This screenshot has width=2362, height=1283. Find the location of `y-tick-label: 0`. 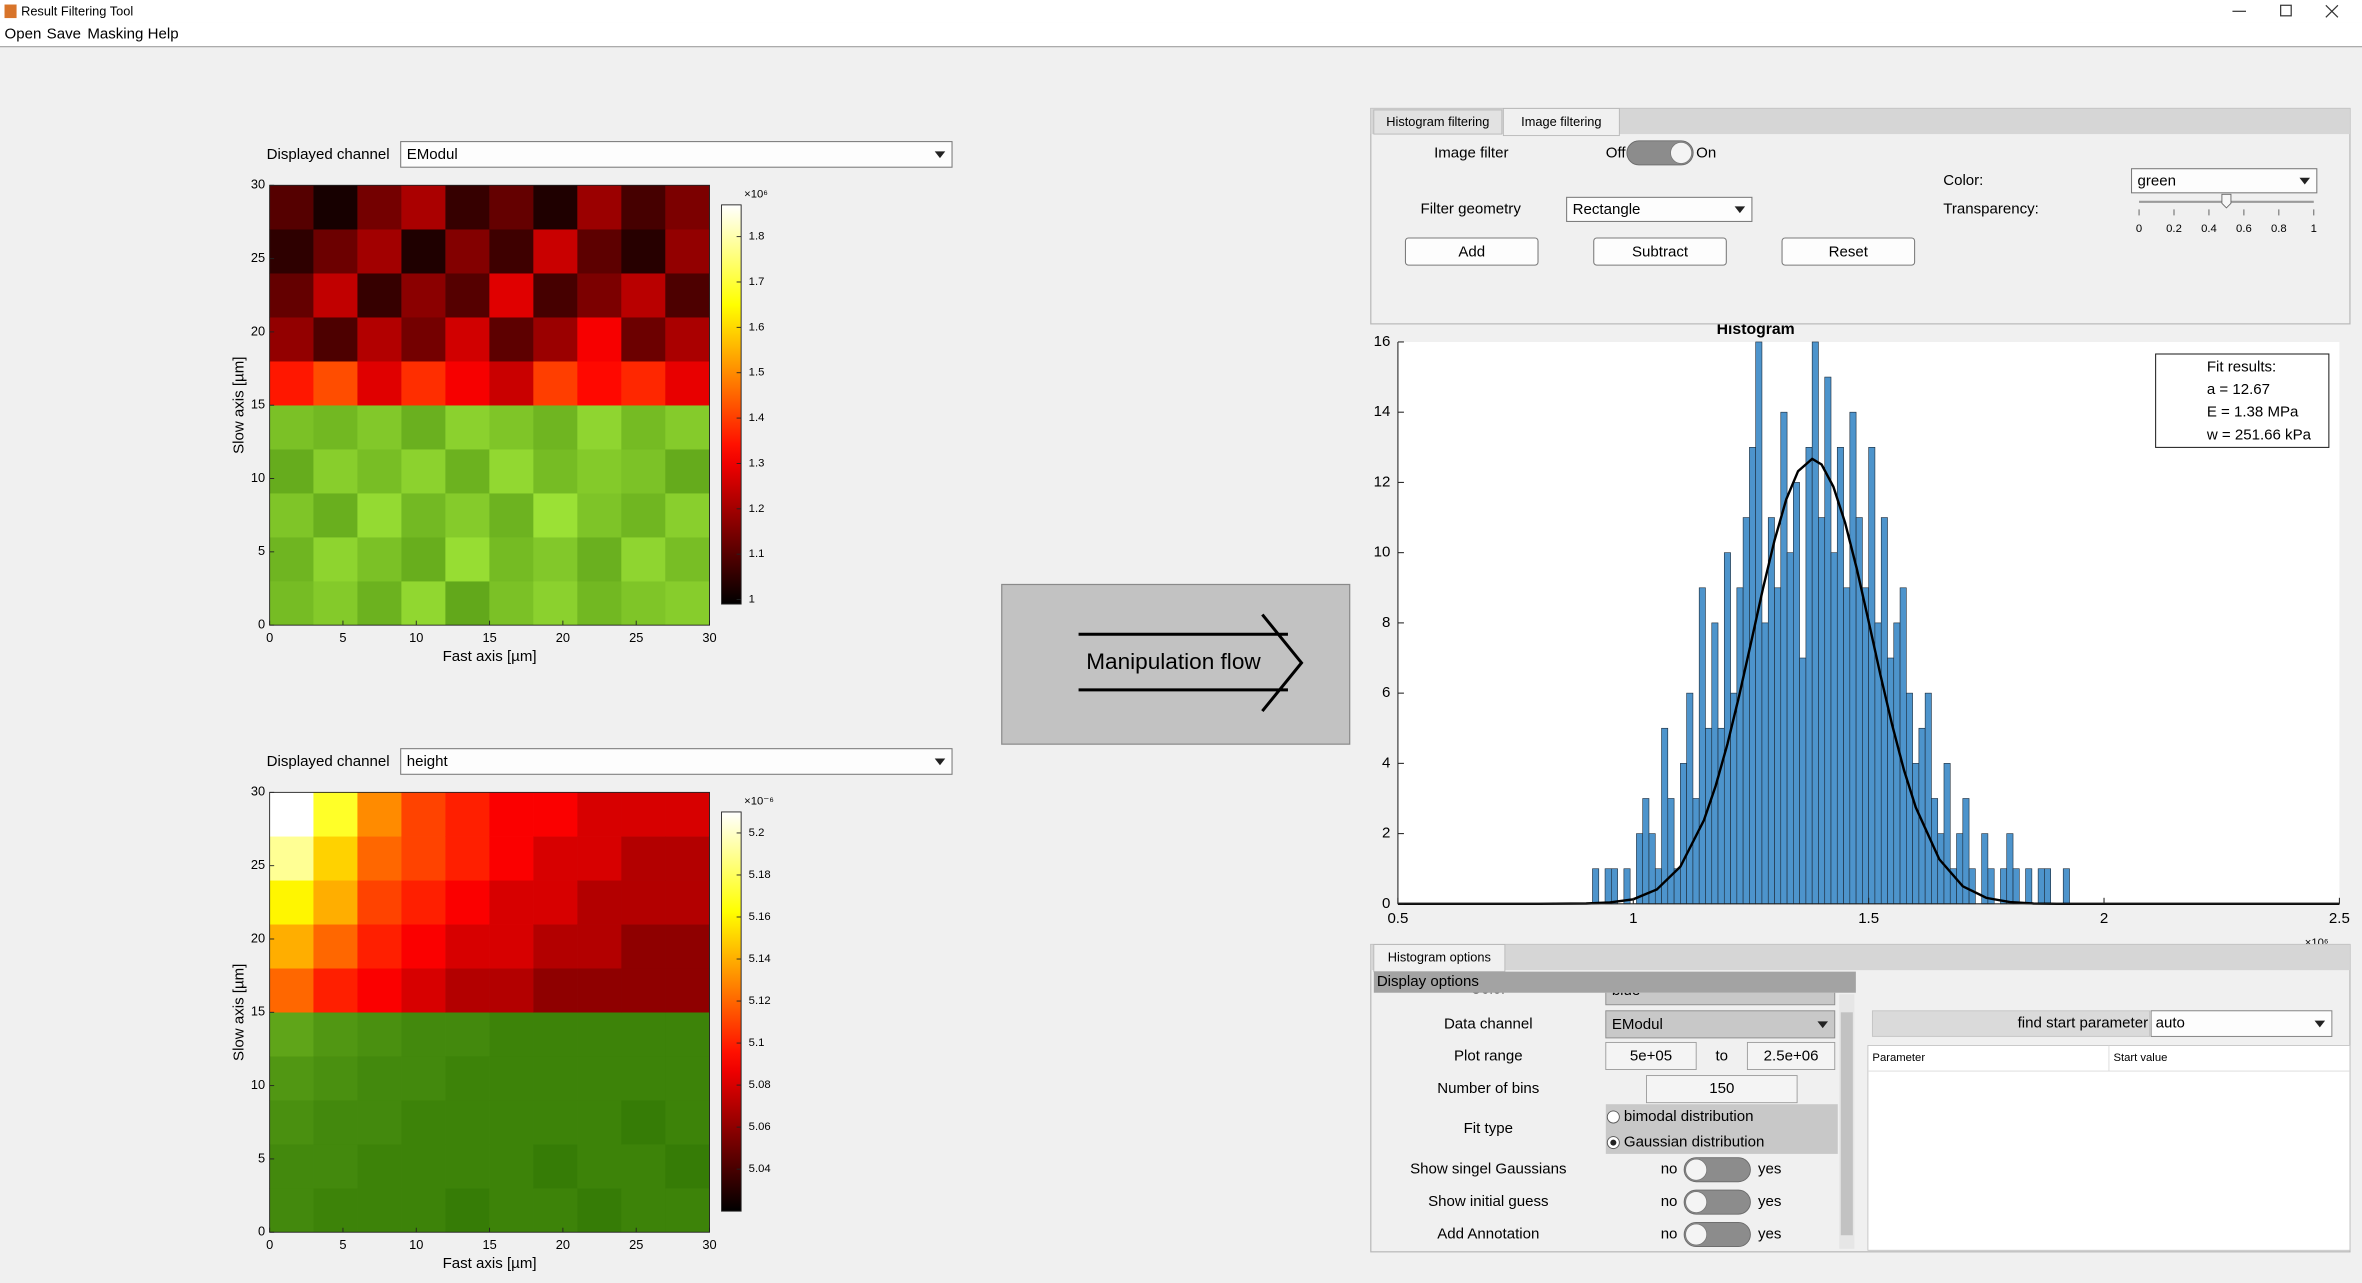

y-tick-label: 0 is located at coordinates (261, 624).